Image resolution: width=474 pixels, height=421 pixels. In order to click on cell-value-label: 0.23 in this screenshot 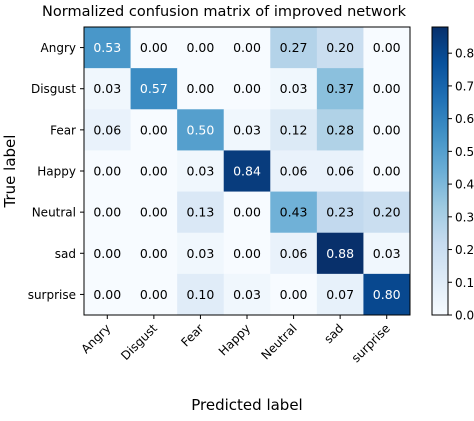, I will do `click(340, 212)`.